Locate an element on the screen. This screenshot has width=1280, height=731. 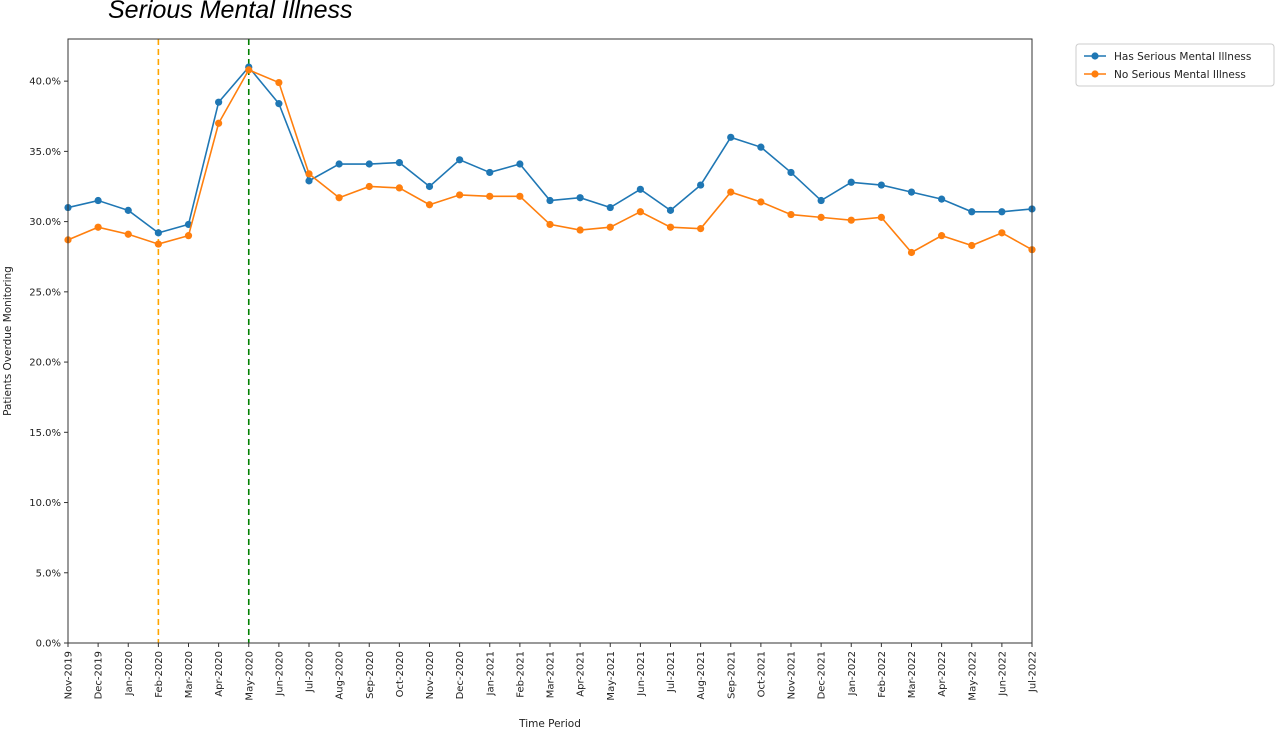
y-tick-label: 25.0% is located at coordinates (45, 292).